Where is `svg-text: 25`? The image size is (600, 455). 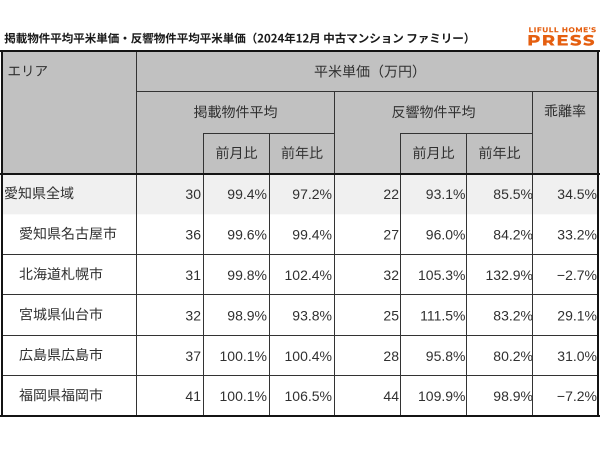
svg-text: 25 is located at coordinates (391, 315).